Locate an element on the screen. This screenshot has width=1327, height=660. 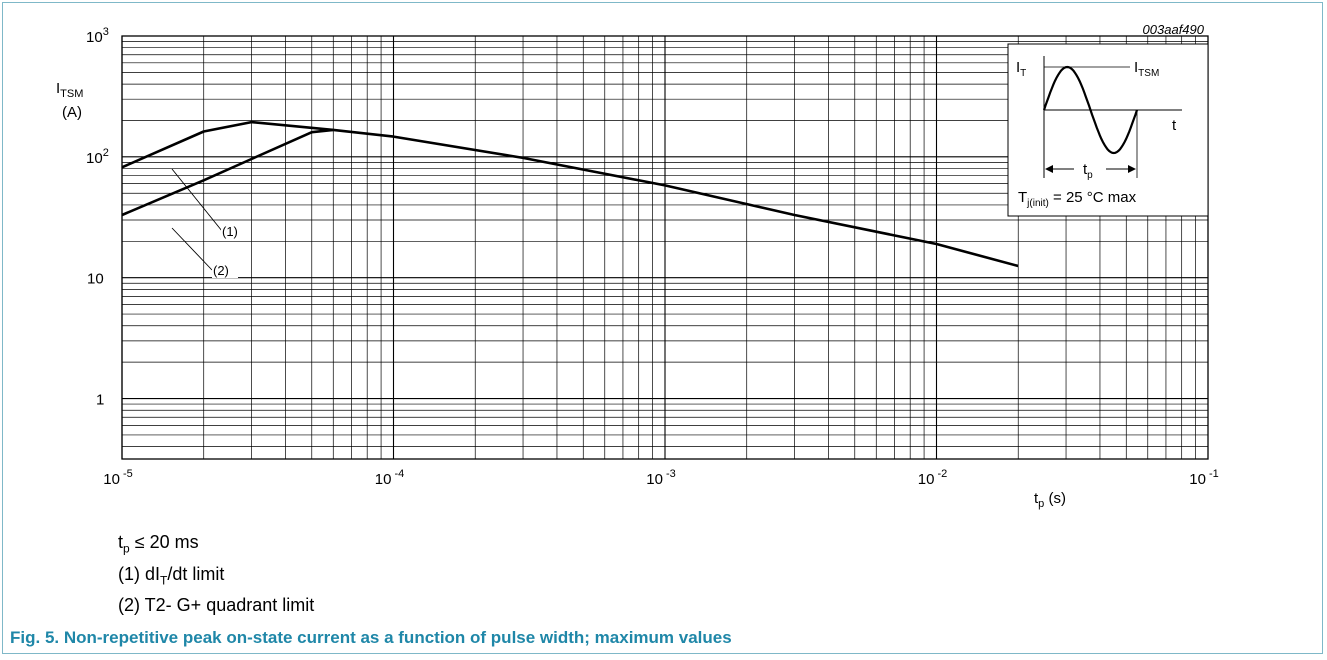
y-tick-label: 10 is located at coordinates (95, 279).